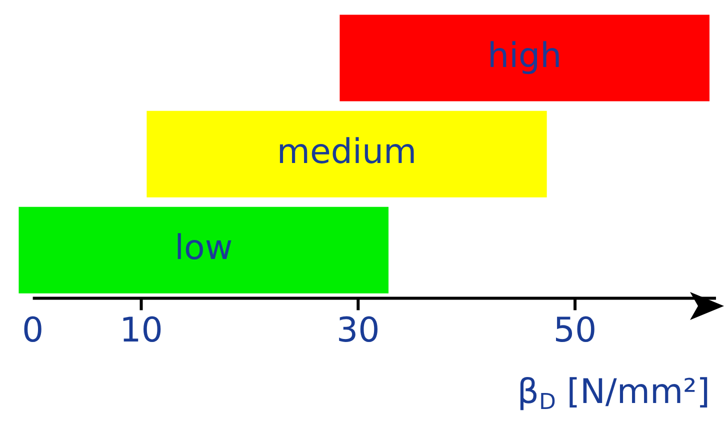 This screenshot has height=425, width=724. What do you see at coordinates (358, 330) in the screenshot?
I see `x-tick-label: 30` at bounding box center [358, 330].